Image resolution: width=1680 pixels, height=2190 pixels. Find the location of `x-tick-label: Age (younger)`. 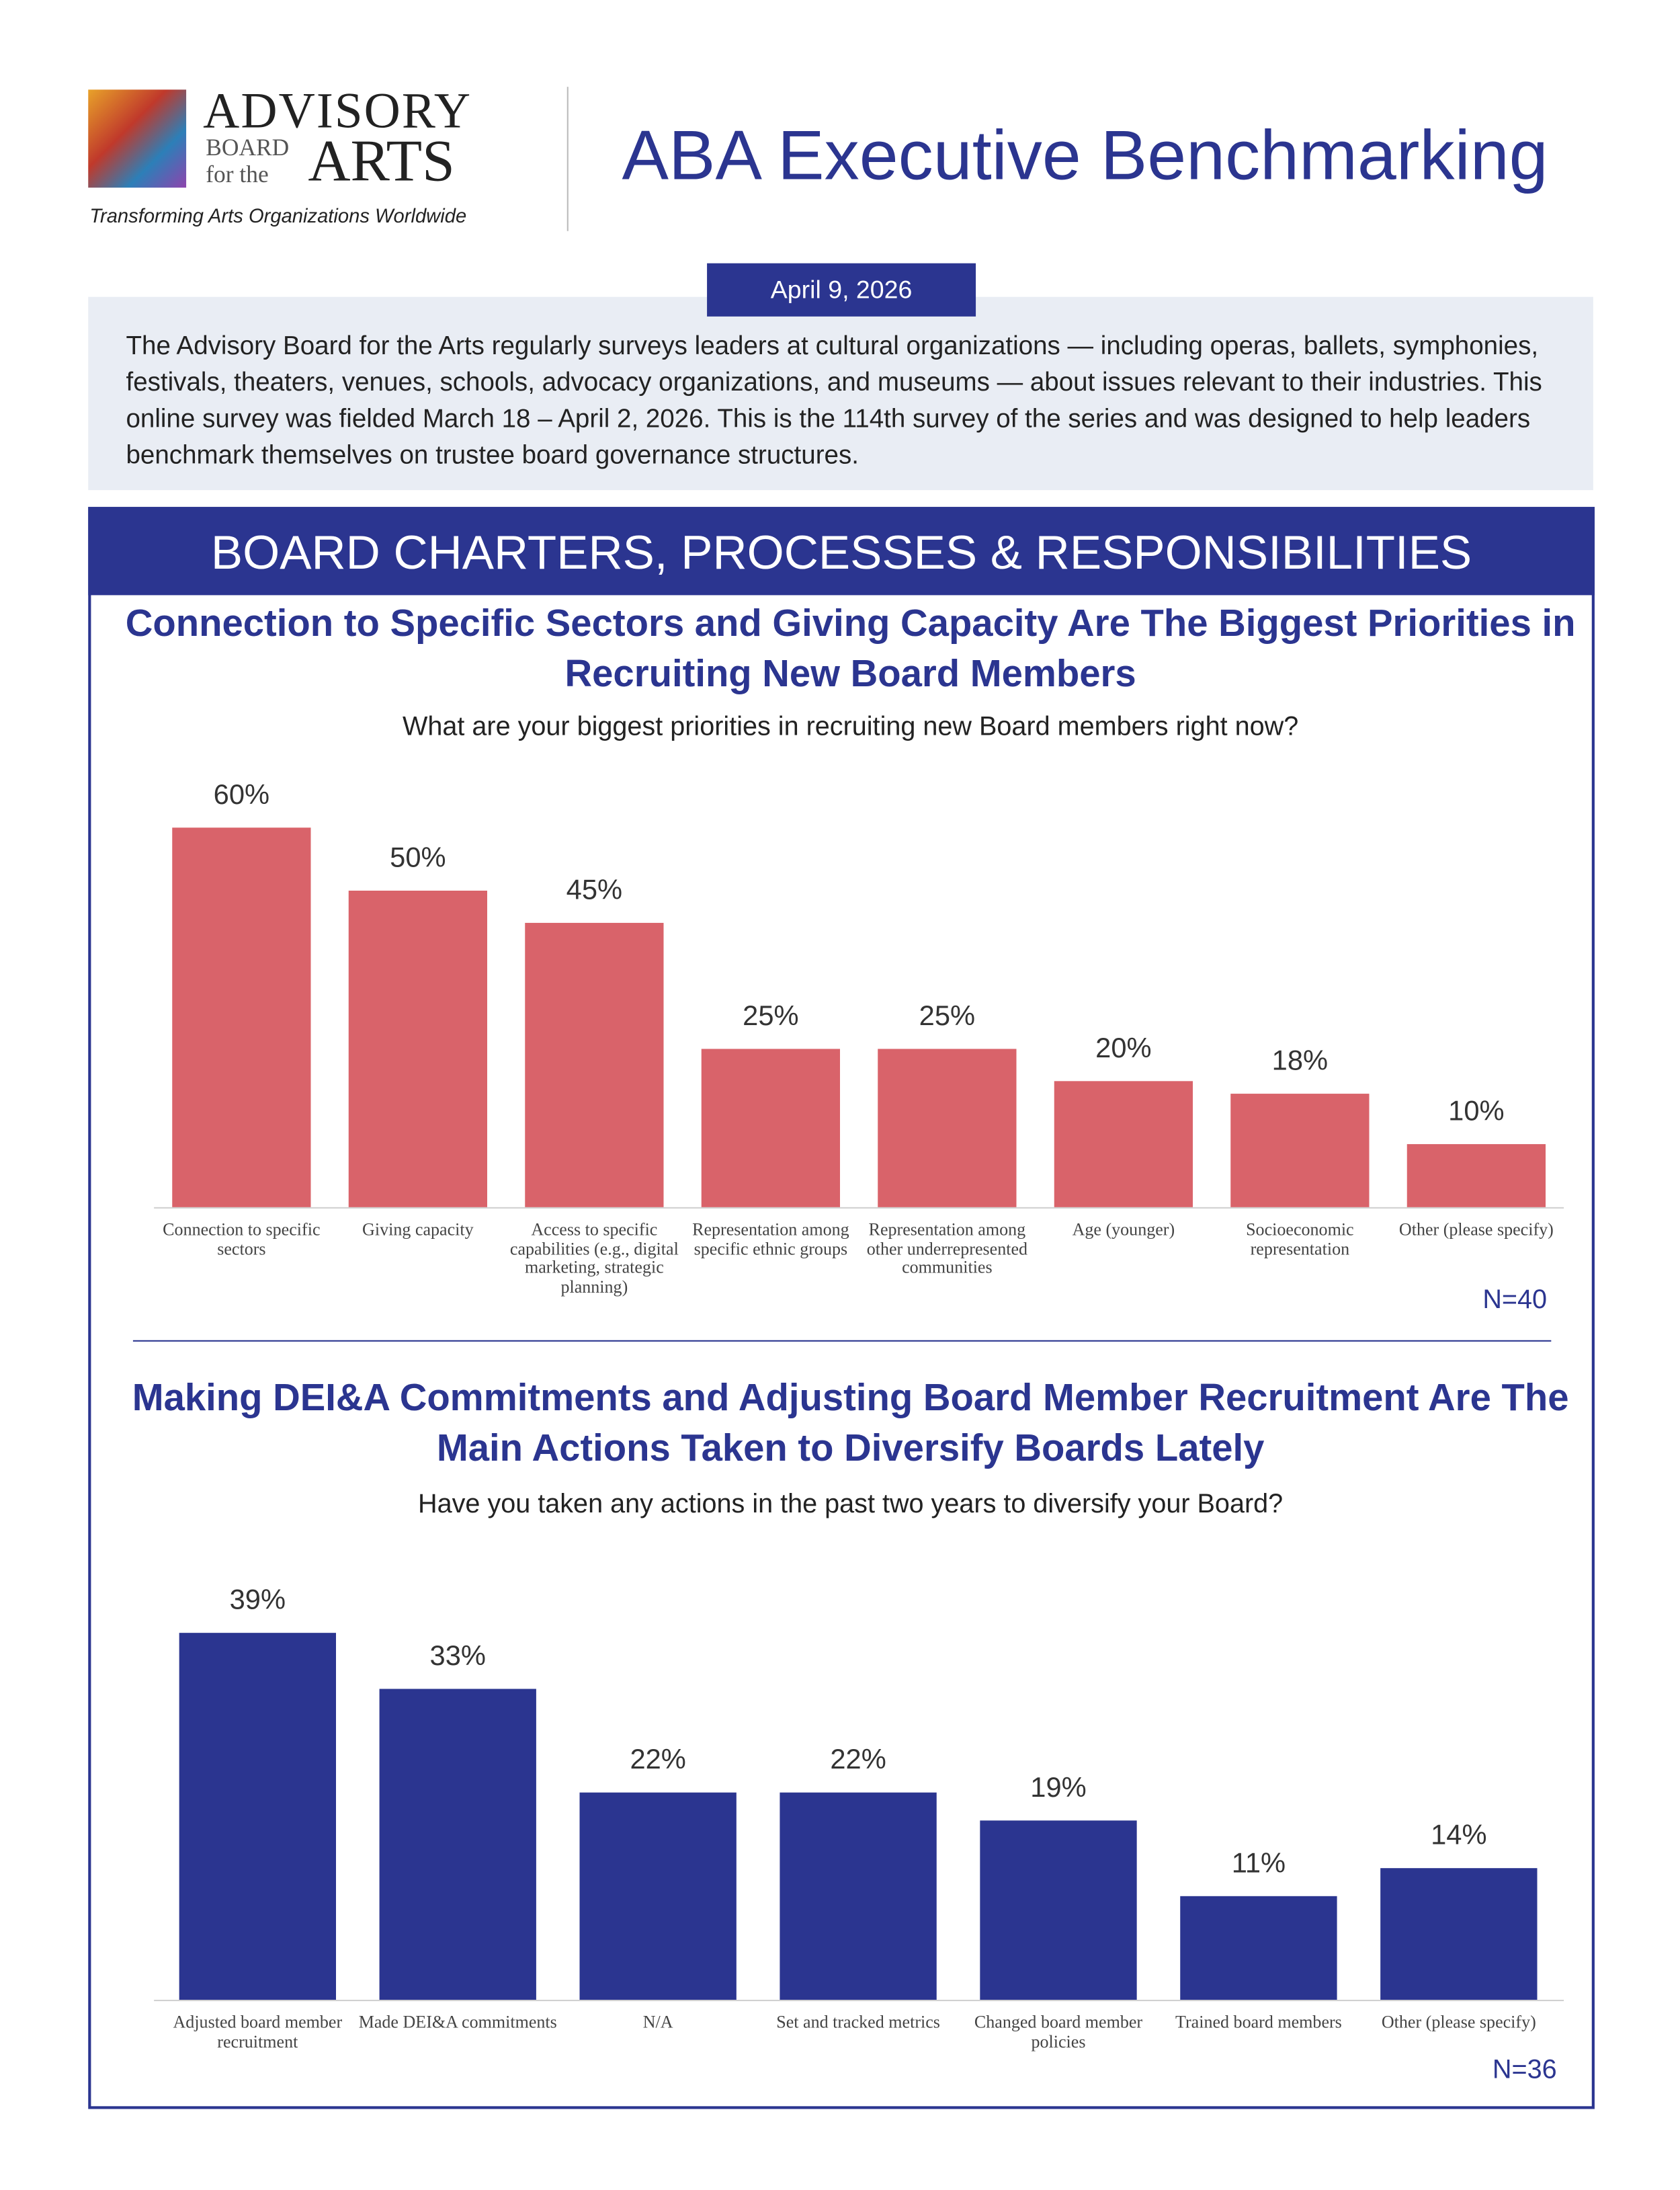

x-tick-label: Age (younger) is located at coordinates (1123, 1229).